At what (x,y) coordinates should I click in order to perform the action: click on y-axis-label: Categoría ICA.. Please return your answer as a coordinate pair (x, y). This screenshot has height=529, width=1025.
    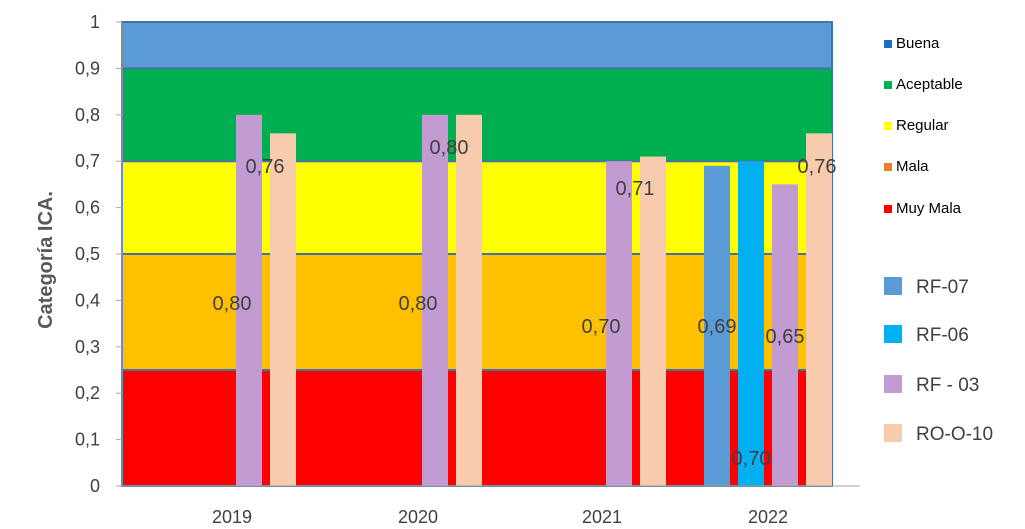
    Looking at the image, I should click on (46, 260).